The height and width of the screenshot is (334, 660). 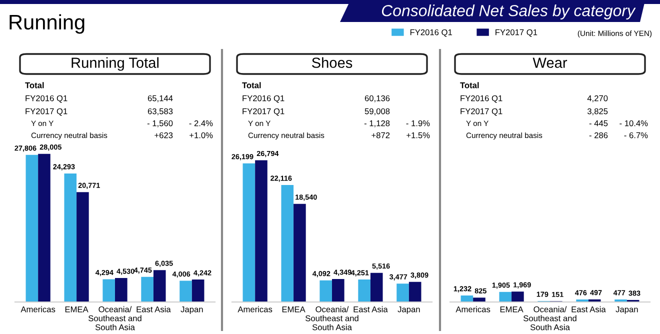 I want to click on chart-title: Running Total, so click(x=115, y=64).